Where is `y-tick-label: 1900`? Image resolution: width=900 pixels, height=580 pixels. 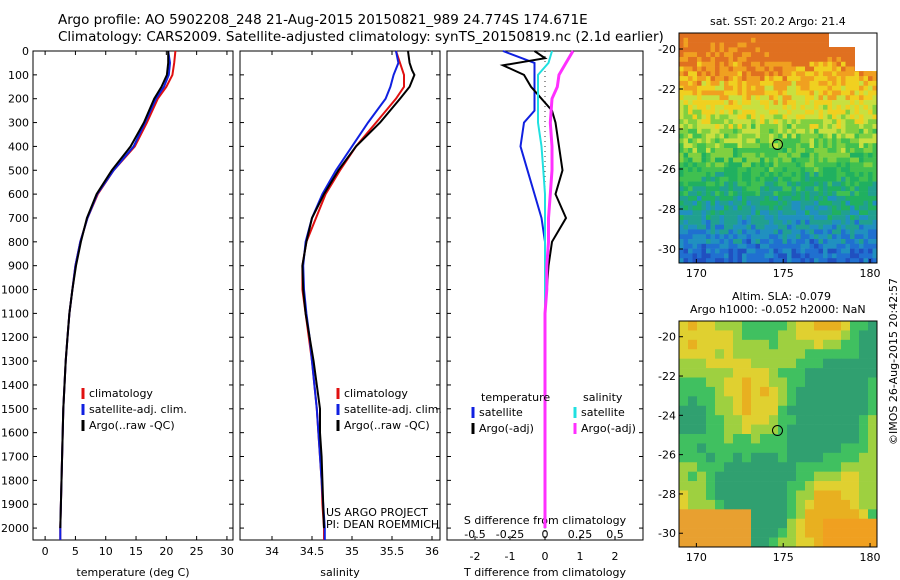 y-tick-label: 1900 is located at coordinates (15, 504).